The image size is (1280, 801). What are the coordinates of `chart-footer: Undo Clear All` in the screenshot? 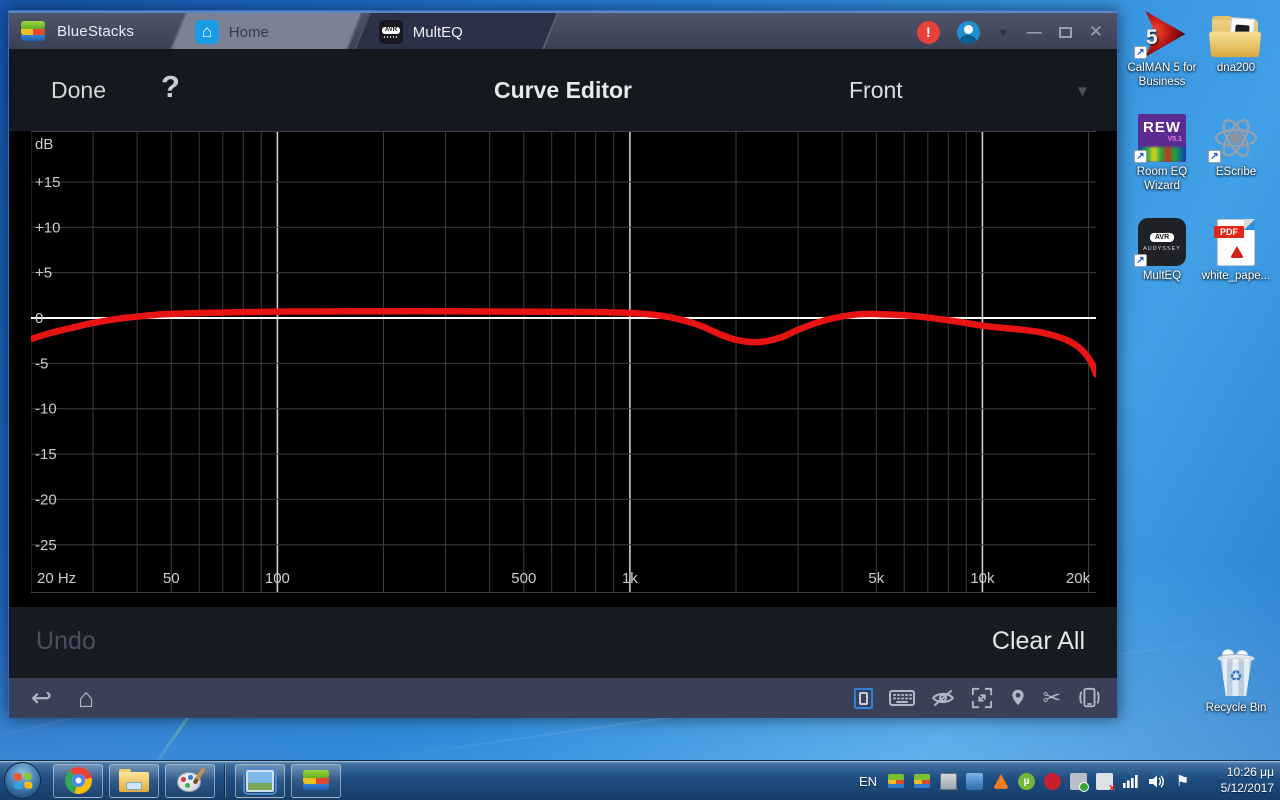 It's located at (563, 642).